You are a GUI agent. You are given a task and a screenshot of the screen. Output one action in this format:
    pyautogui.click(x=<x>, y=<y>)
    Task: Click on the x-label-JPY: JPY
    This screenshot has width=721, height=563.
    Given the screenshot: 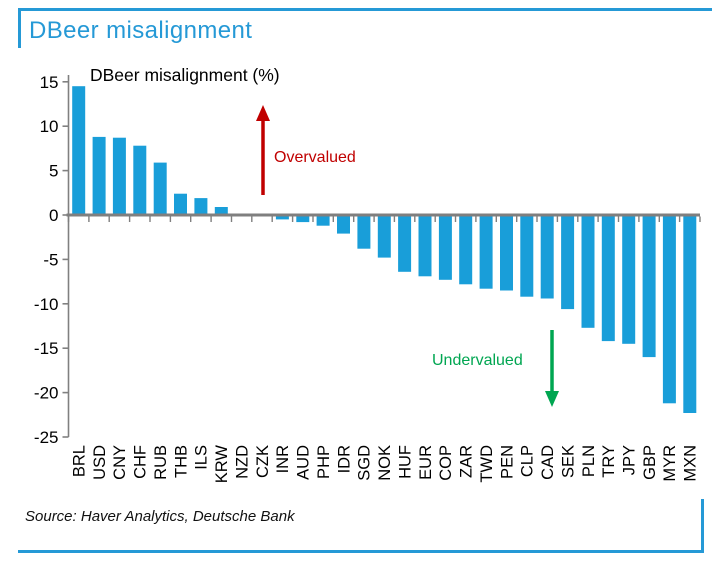 What is the action you would take?
    pyautogui.click(x=629, y=460)
    